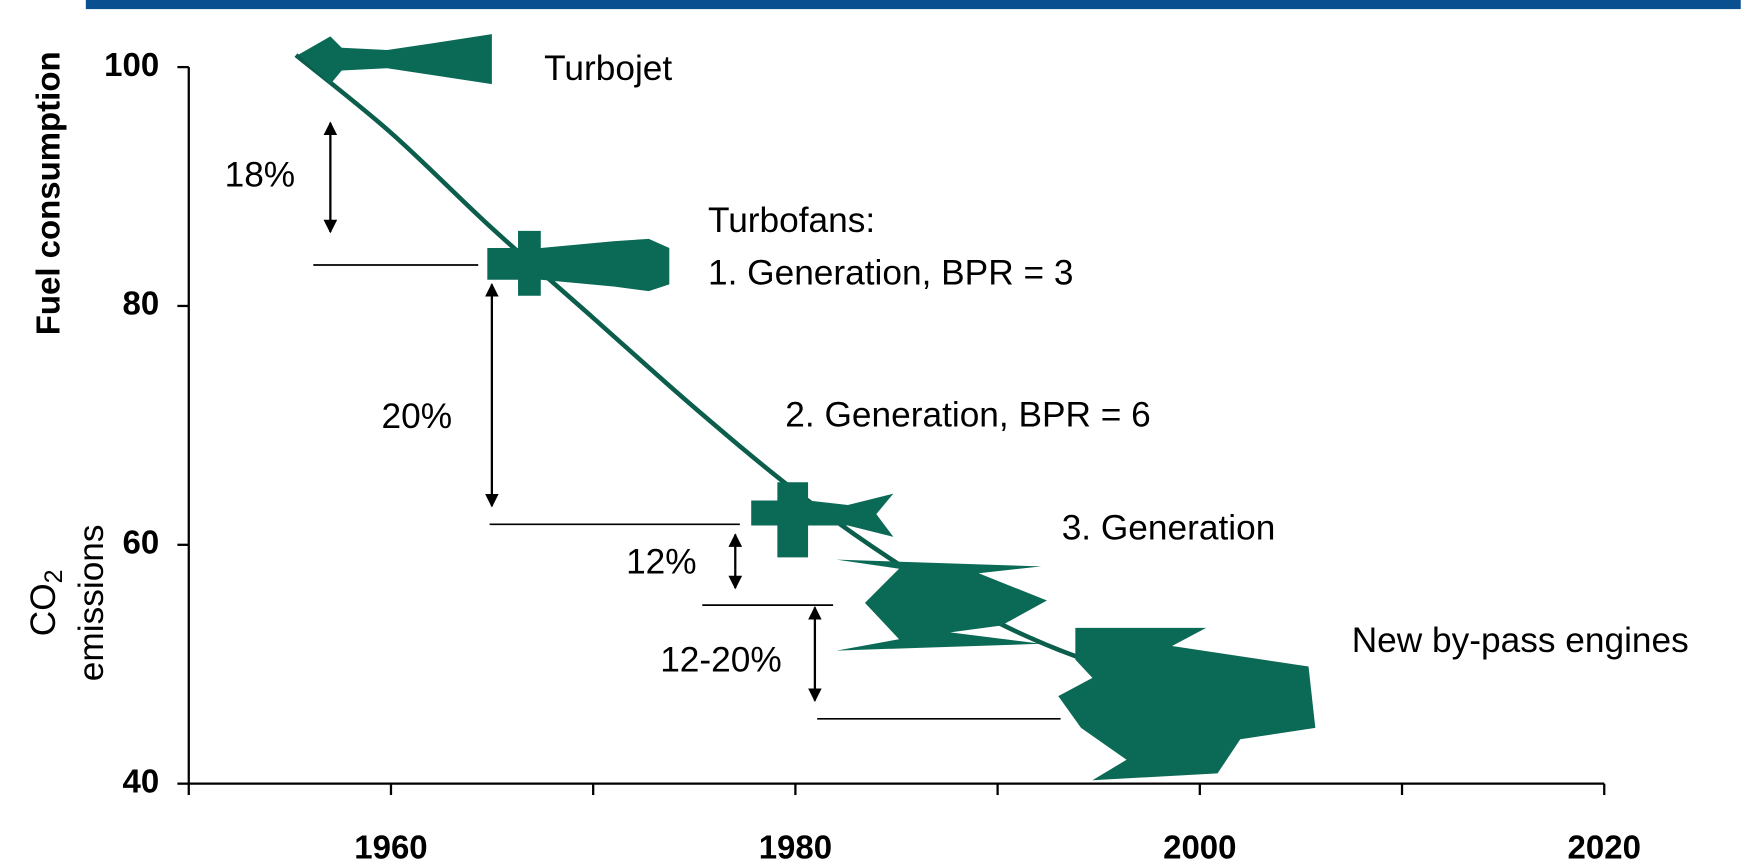  Describe the element at coordinates (1199, 844) in the screenshot. I see `x-tick-label: 2000` at that location.